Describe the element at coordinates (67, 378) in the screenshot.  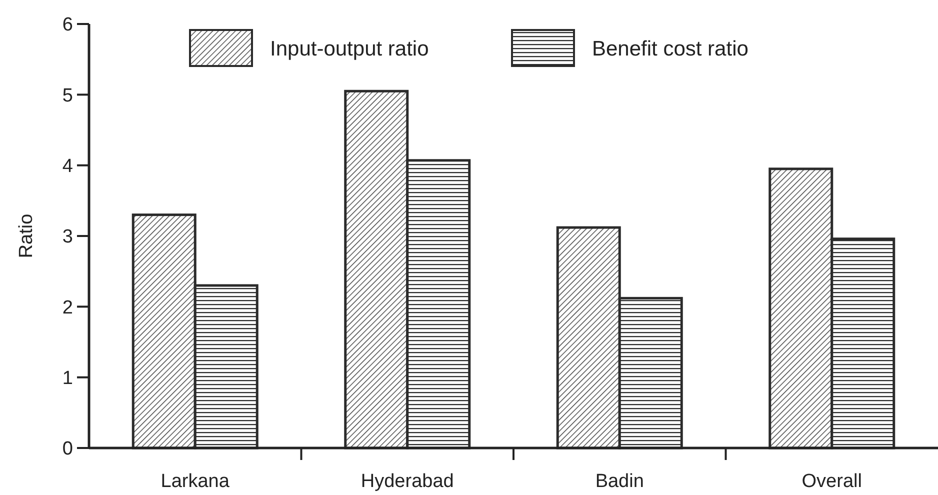
I see `y-tick-label: 1` at that location.